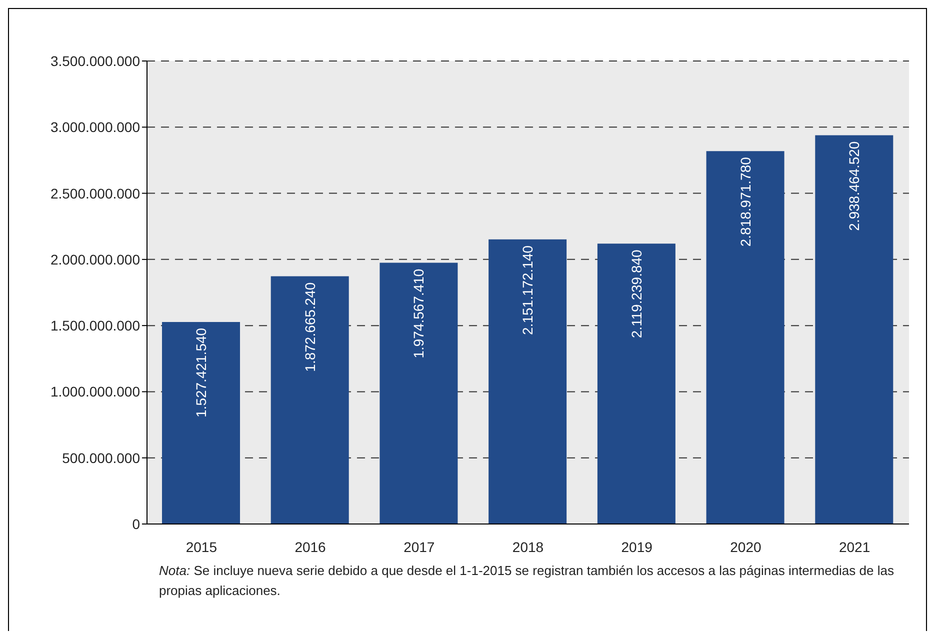 The width and height of the screenshot is (933, 638). What do you see at coordinates (310, 327) in the screenshot?
I see `data-label: 1.872.665.240` at bounding box center [310, 327].